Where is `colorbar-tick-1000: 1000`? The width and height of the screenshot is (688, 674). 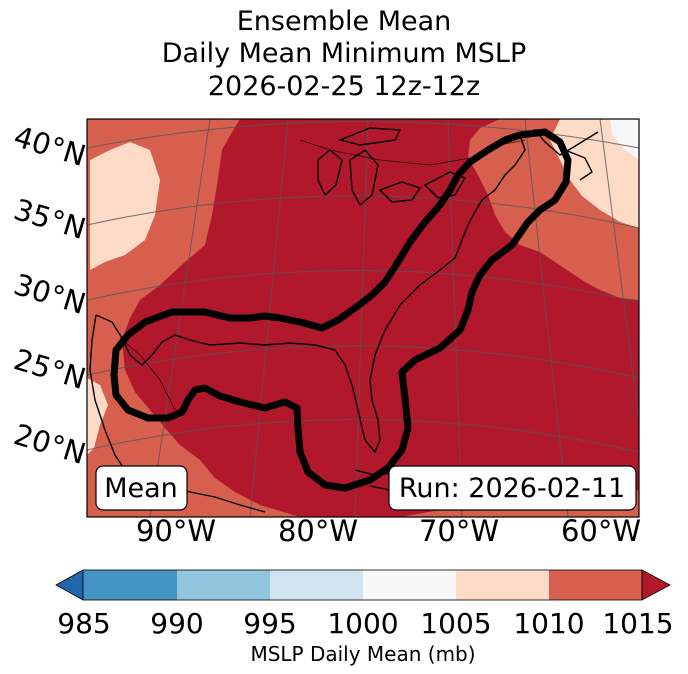 colorbar-tick-1000: 1000 is located at coordinates (362, 623).